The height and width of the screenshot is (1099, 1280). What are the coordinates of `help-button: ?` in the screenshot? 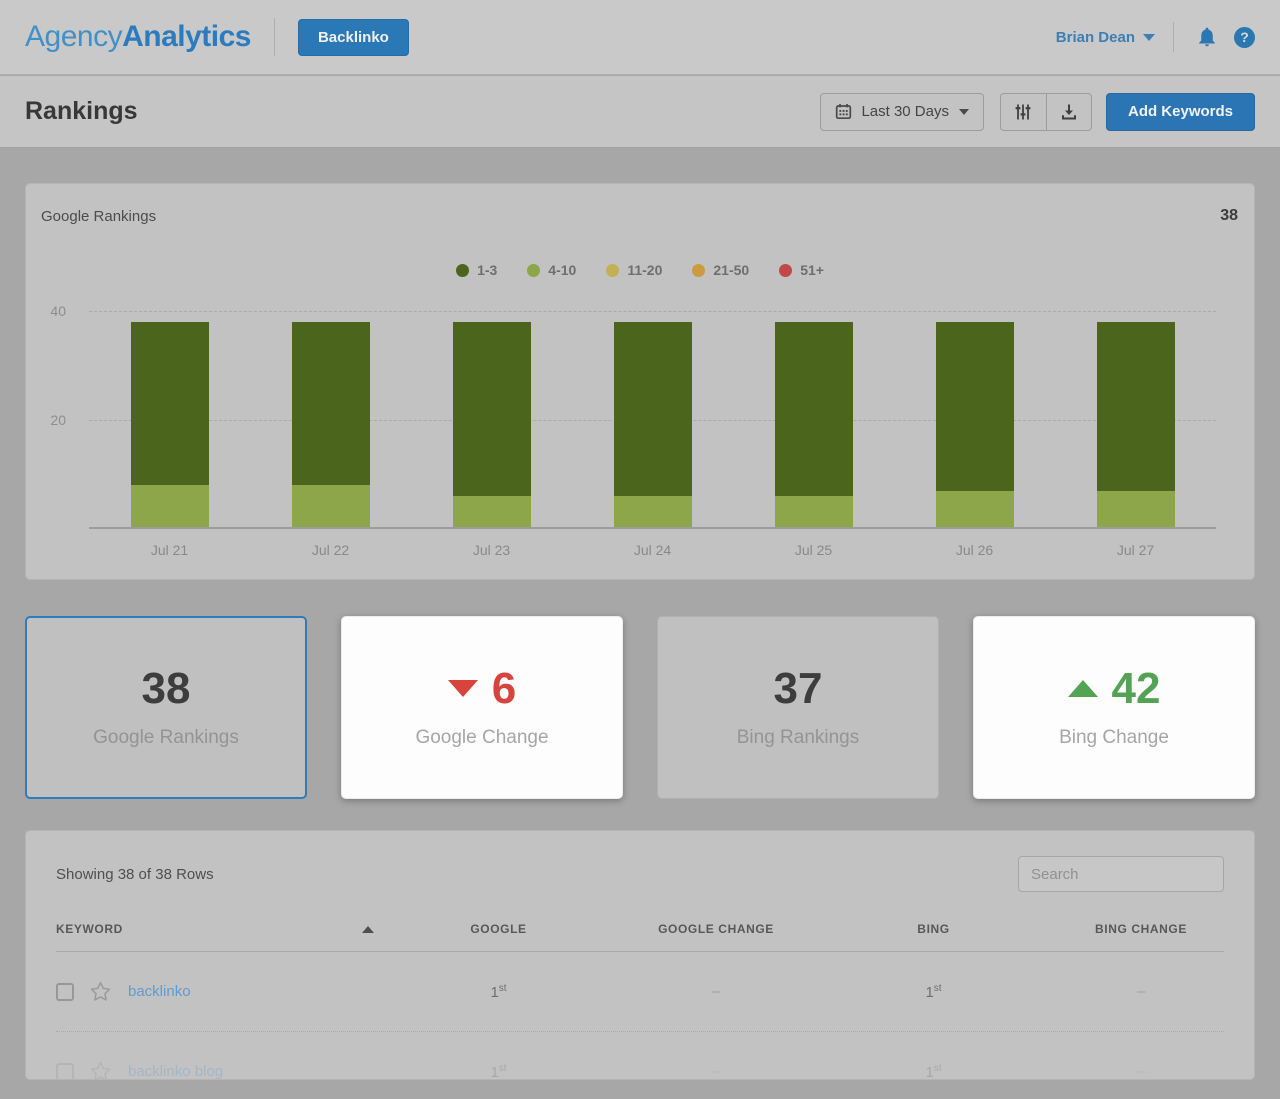 It's located at (1244, 37).